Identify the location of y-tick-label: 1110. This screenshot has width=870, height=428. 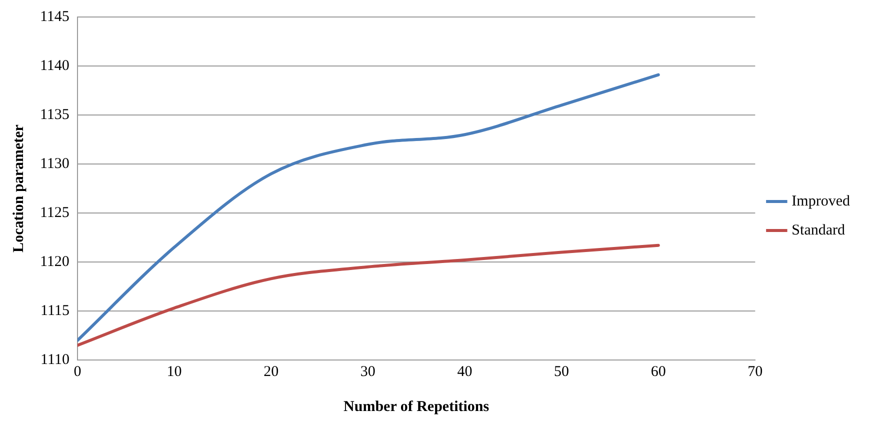
(55, 360).